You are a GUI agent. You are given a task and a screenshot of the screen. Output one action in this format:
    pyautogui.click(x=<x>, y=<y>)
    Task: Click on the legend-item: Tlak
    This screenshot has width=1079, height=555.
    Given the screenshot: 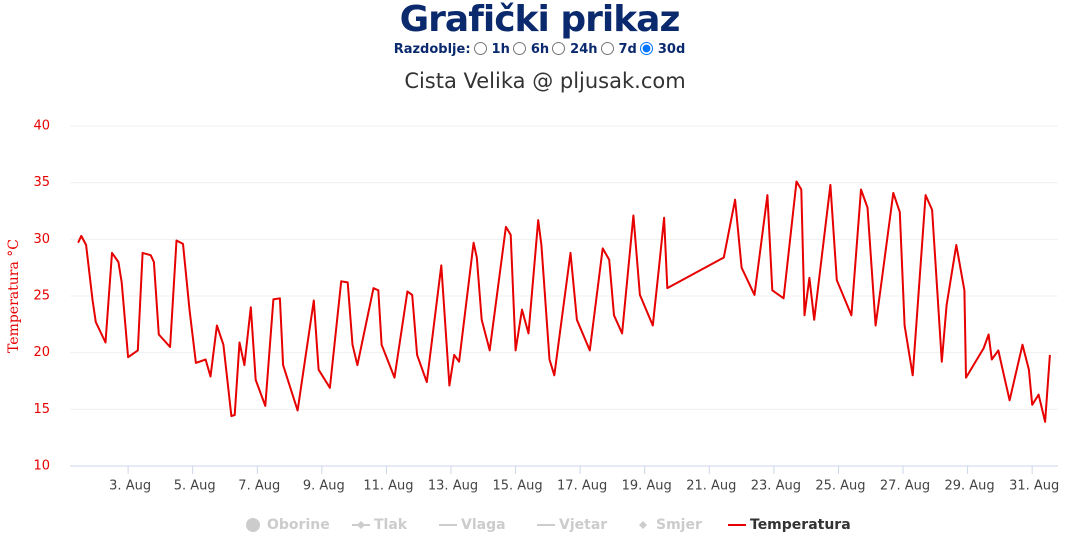 What is the action you would take?
    pyautogui.click(x=380, y=525)
    